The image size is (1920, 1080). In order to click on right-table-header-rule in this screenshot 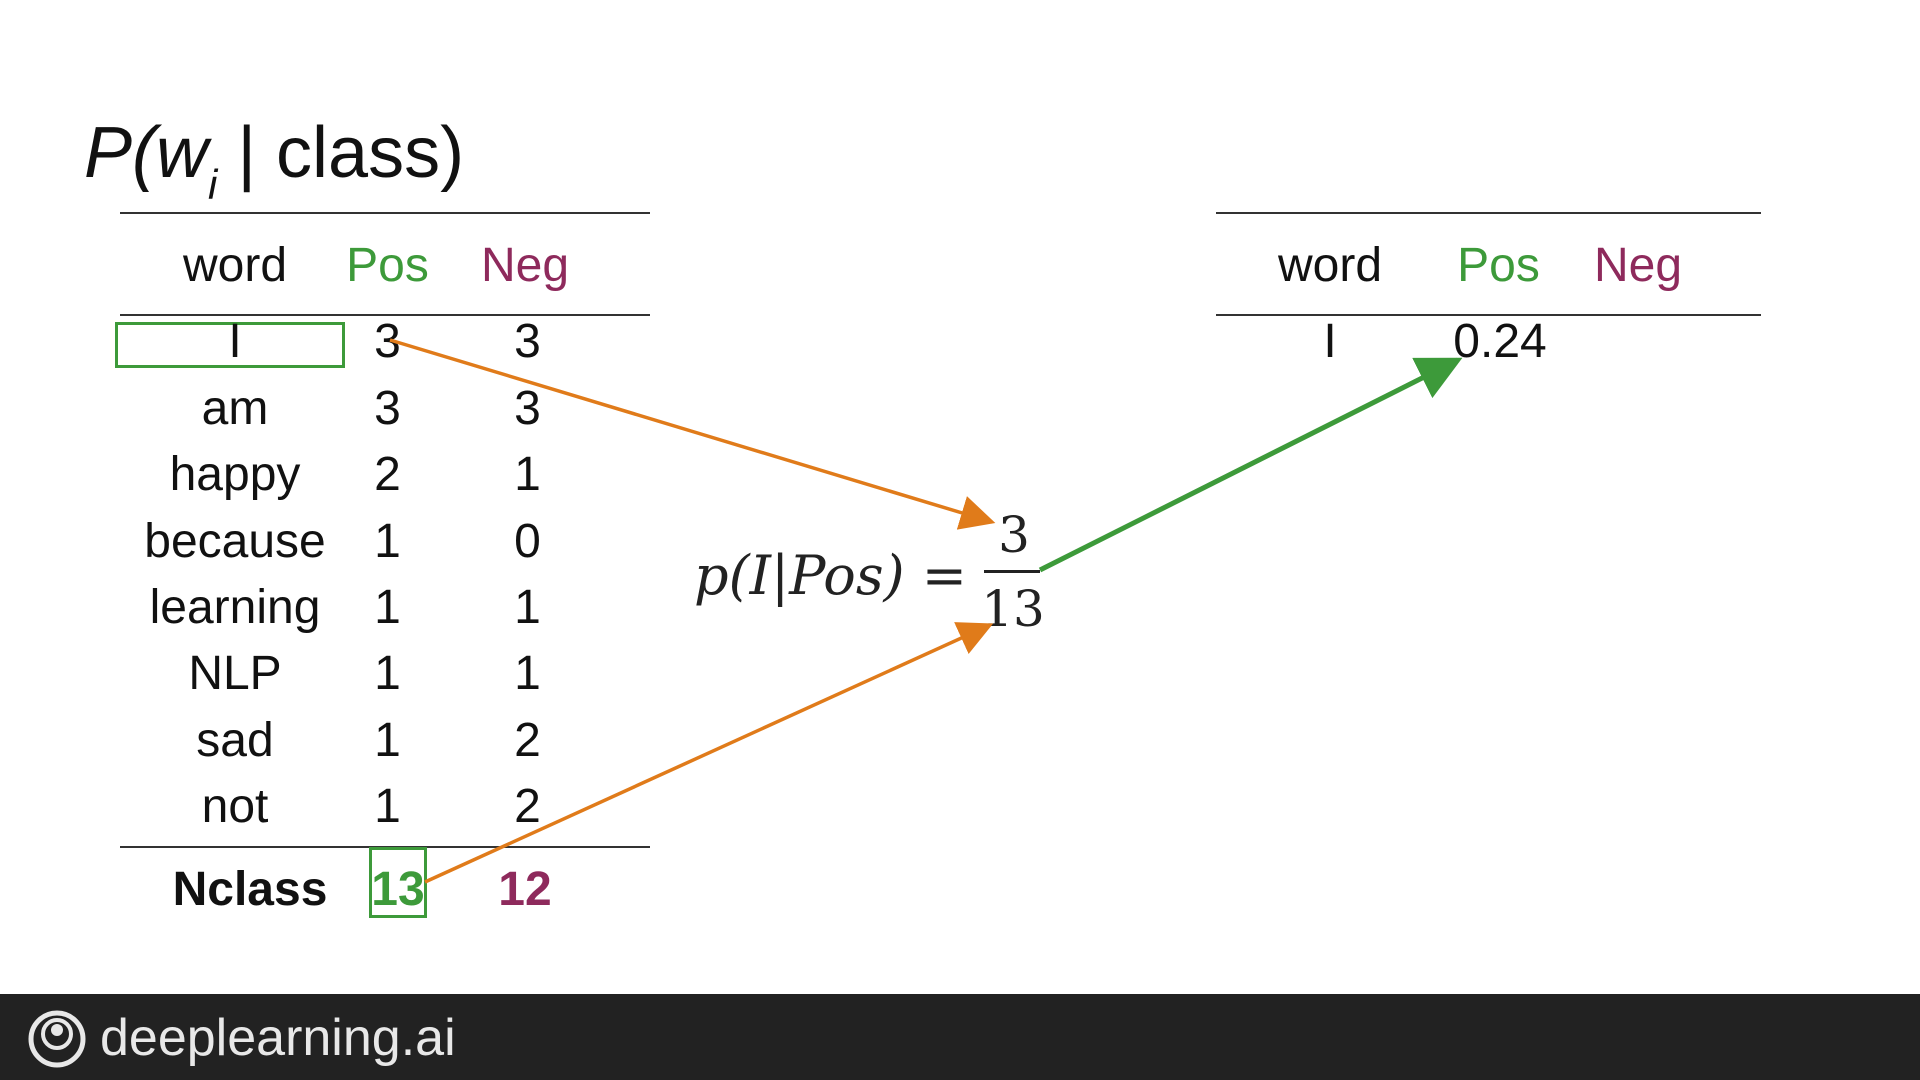, I will do `click(1488, 315)`.